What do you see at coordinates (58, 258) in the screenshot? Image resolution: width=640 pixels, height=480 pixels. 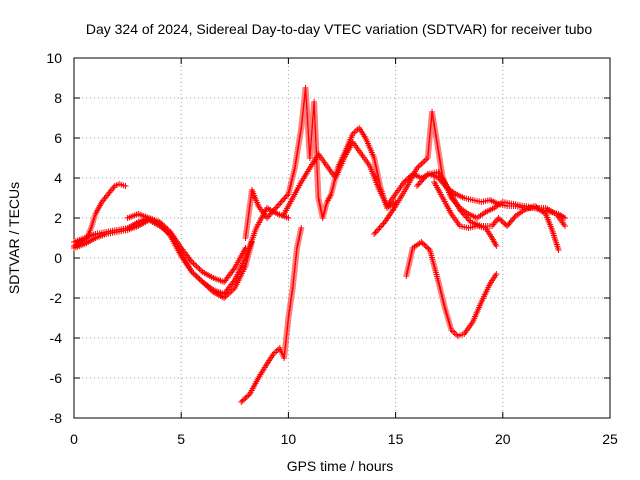 I see `y-tick-label: 0` at bounding box center [58, 258].